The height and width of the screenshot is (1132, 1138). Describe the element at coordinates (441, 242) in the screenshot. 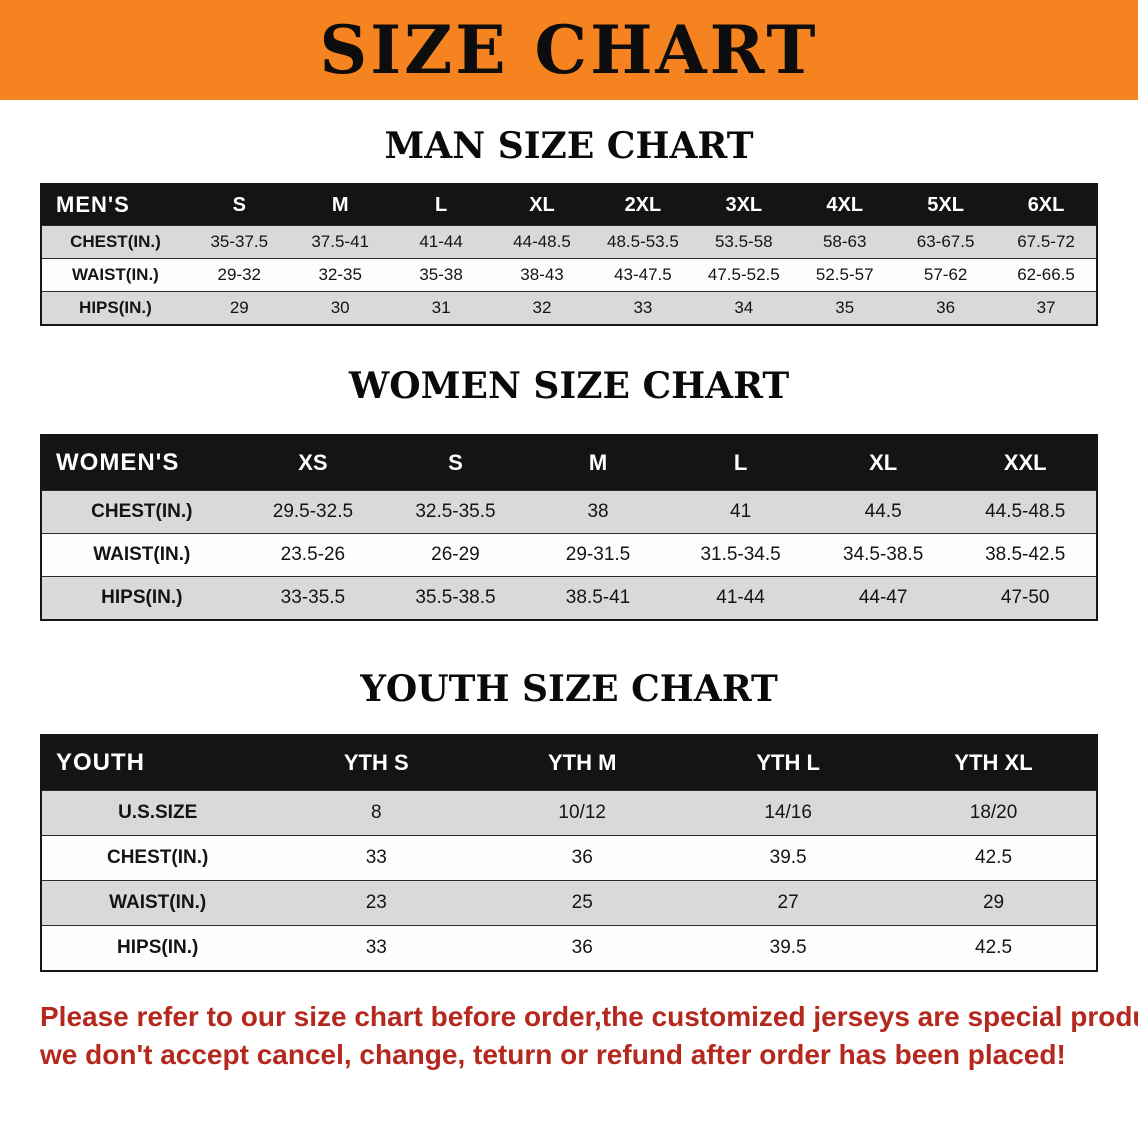

I see `mens-value-cell: 41-44` at that location.